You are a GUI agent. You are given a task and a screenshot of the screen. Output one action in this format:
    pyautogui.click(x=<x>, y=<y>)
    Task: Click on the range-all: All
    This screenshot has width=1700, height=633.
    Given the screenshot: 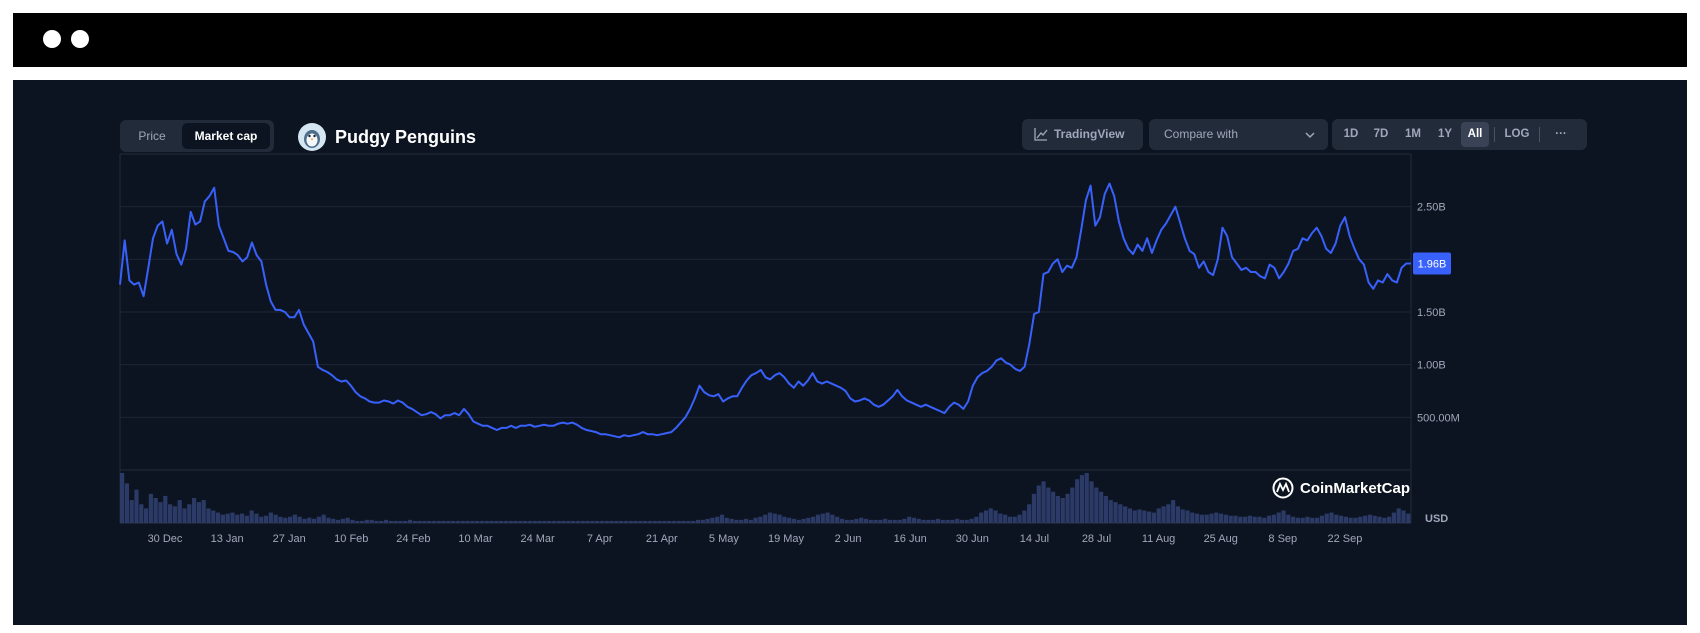 What is the action you would take?
    pyautogui.click(x=1475, y=134)
    